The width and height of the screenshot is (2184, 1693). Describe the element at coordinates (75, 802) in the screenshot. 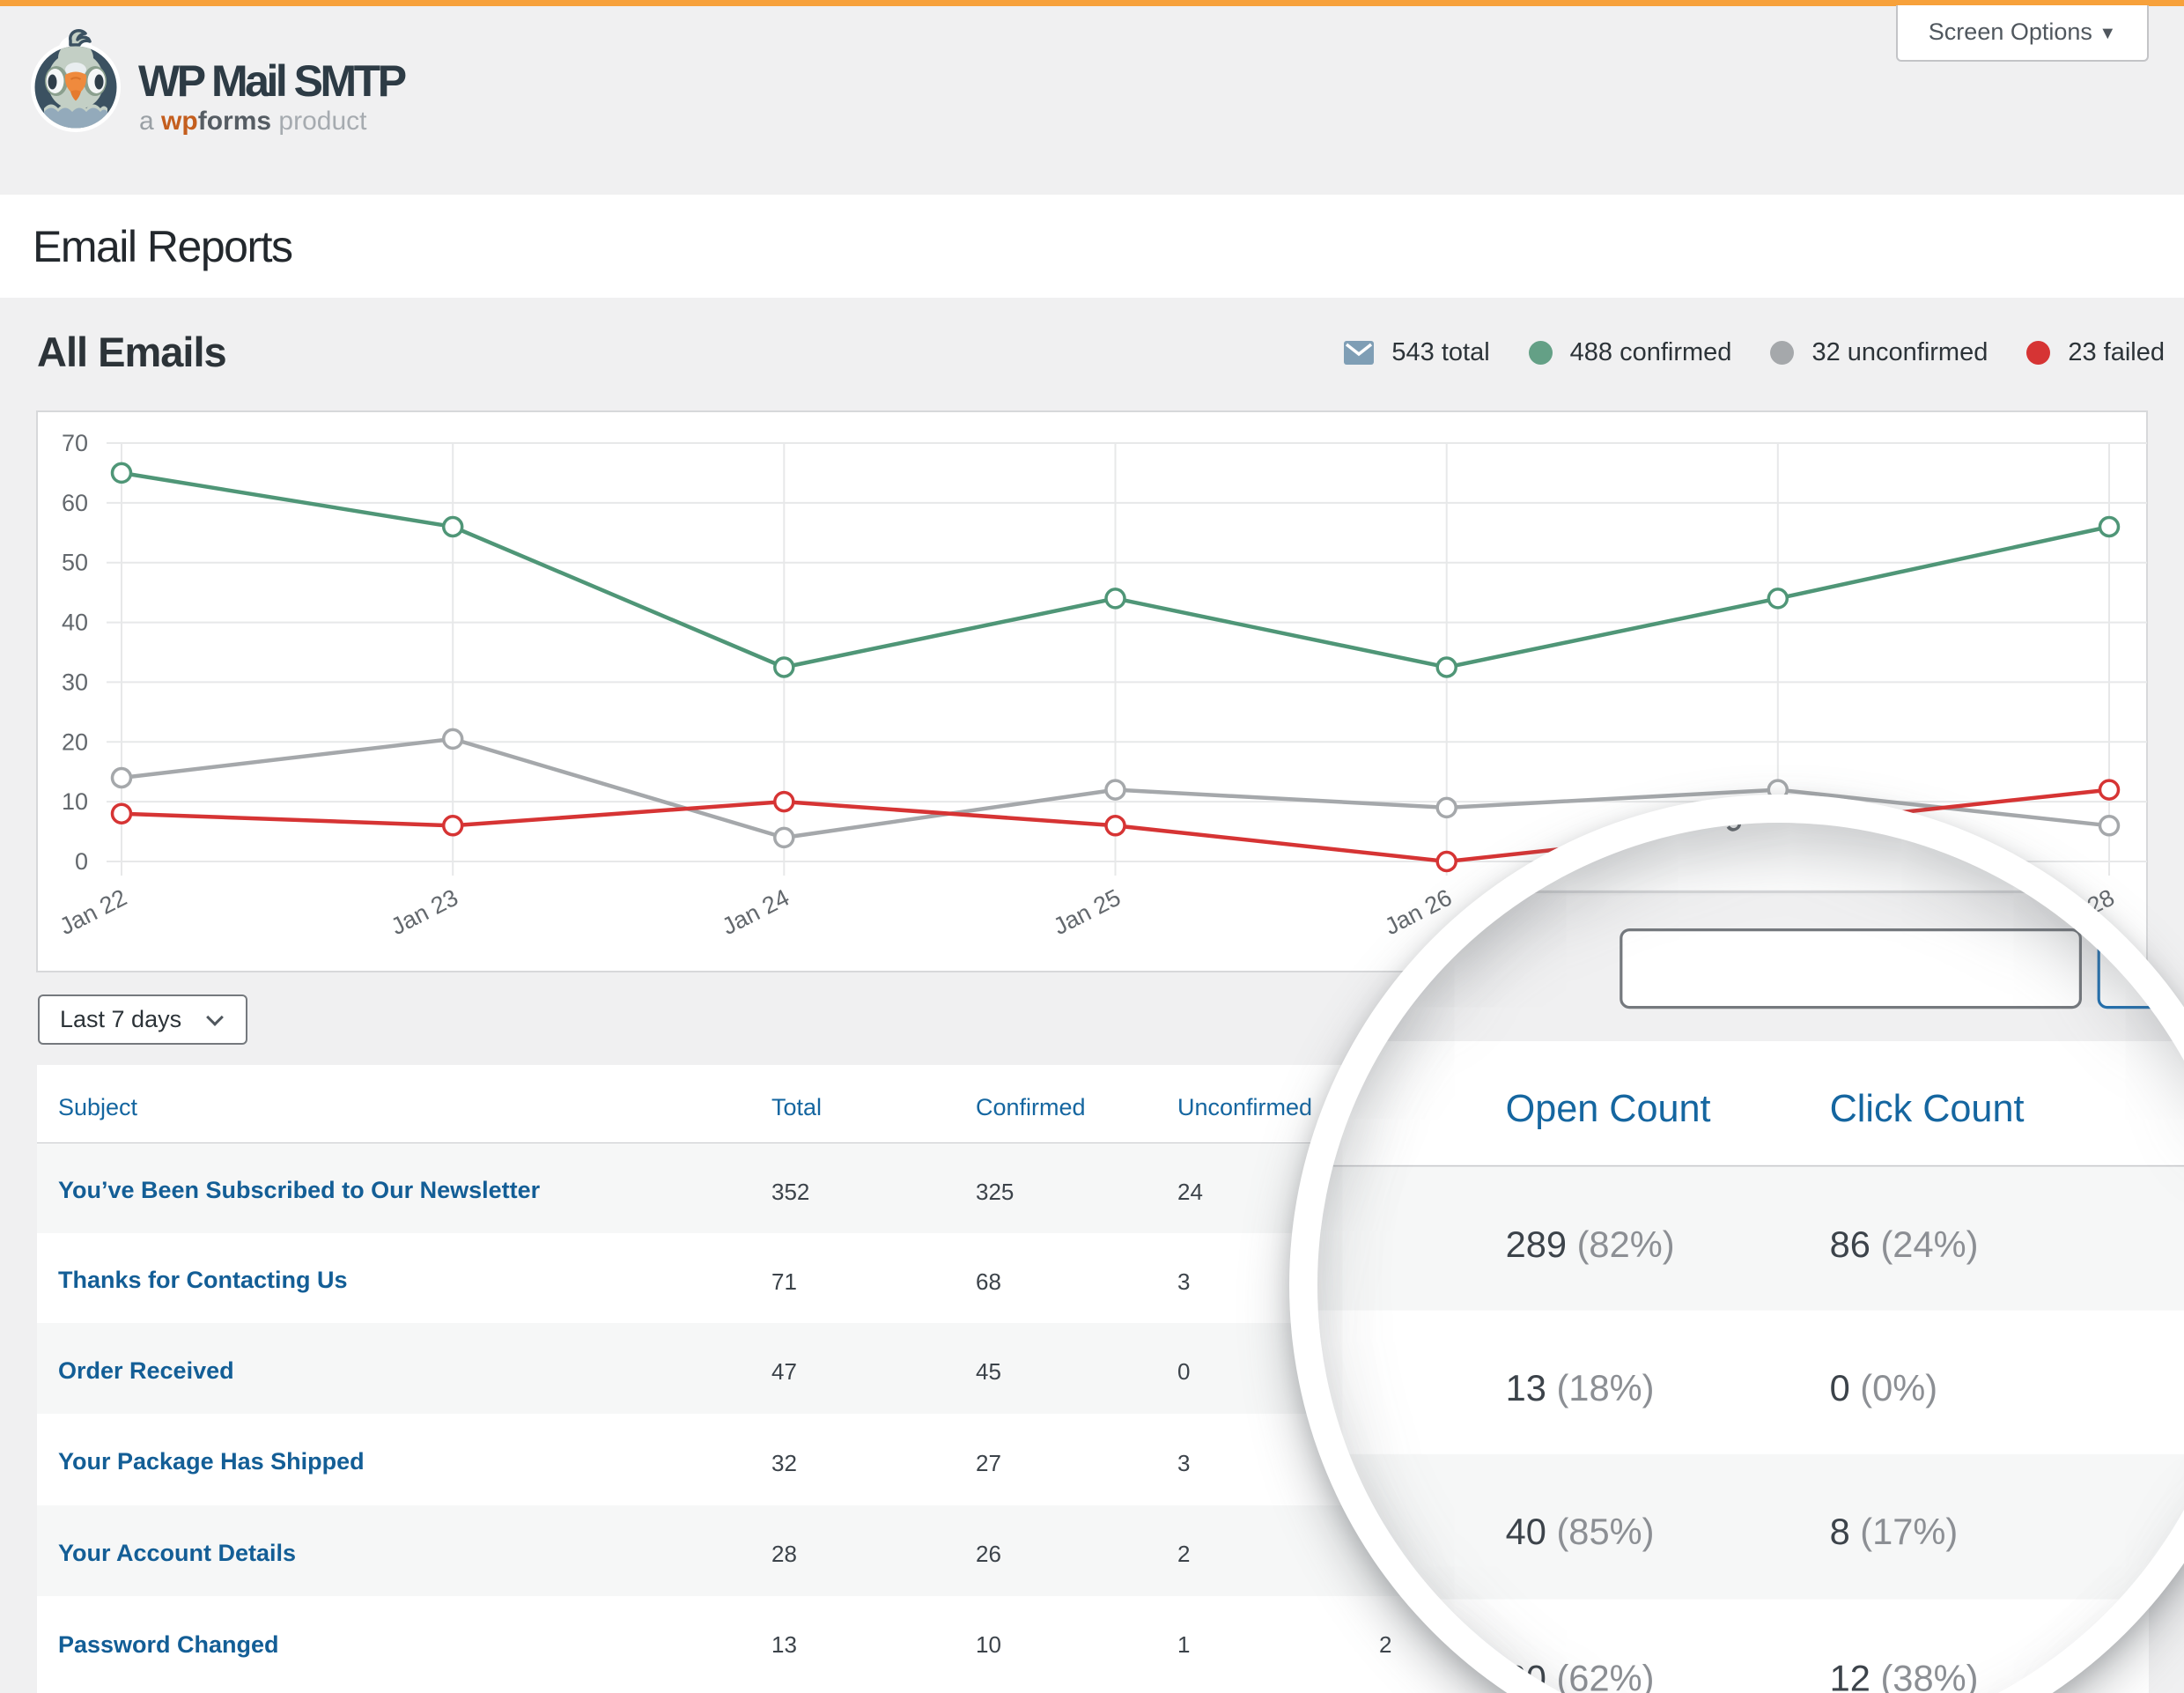

I see `svg-text: 10` at that location.